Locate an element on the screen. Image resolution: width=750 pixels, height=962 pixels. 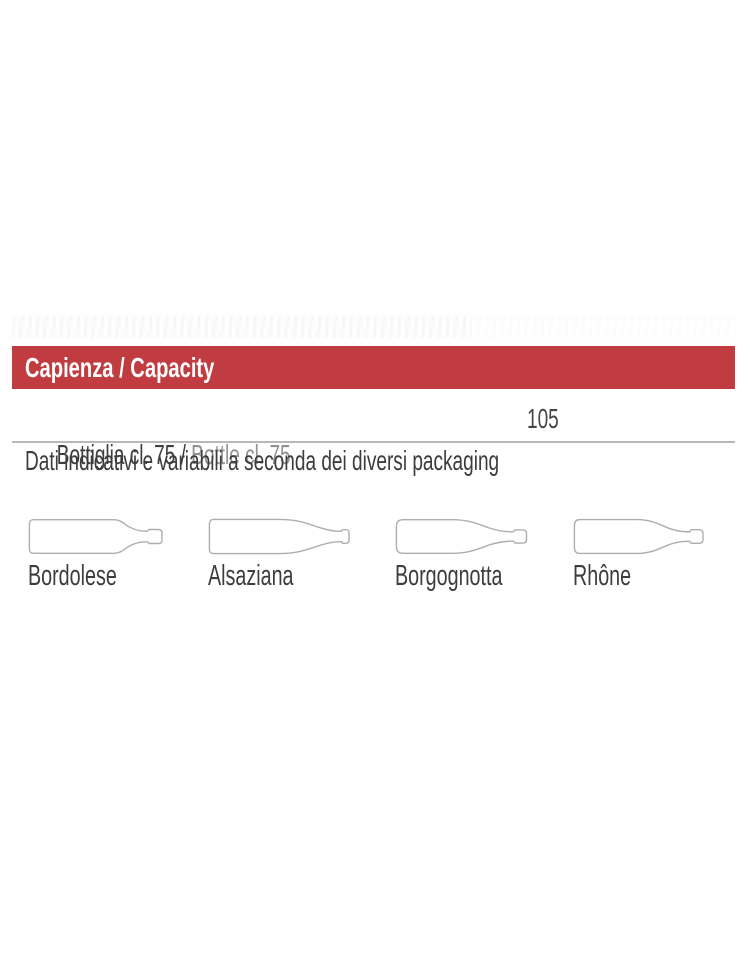
rhone-bottle-icon is located at coordinates (638, 536).